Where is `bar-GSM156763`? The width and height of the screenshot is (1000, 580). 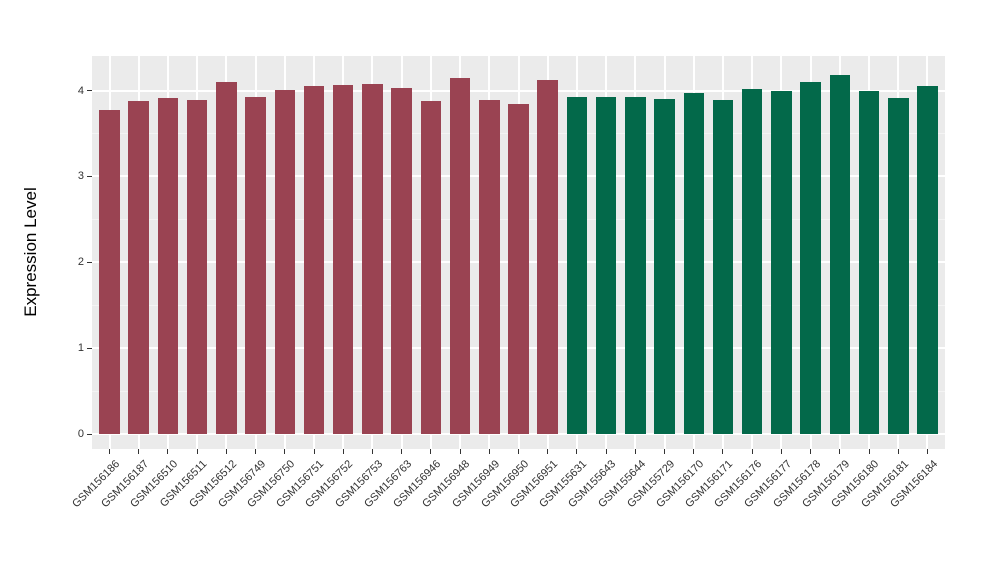 bar-GSM156763 is located at coordinates (401, 260).